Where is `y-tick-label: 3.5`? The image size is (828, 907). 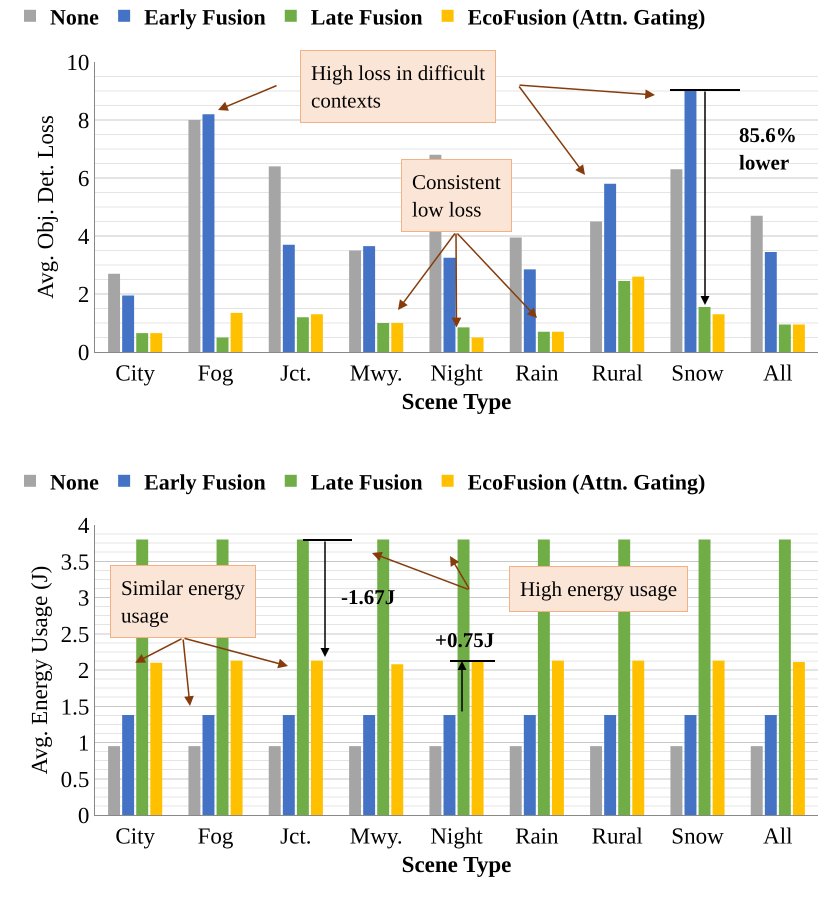 y-tick-label: 3.5 is located at coordinates (75, 561).